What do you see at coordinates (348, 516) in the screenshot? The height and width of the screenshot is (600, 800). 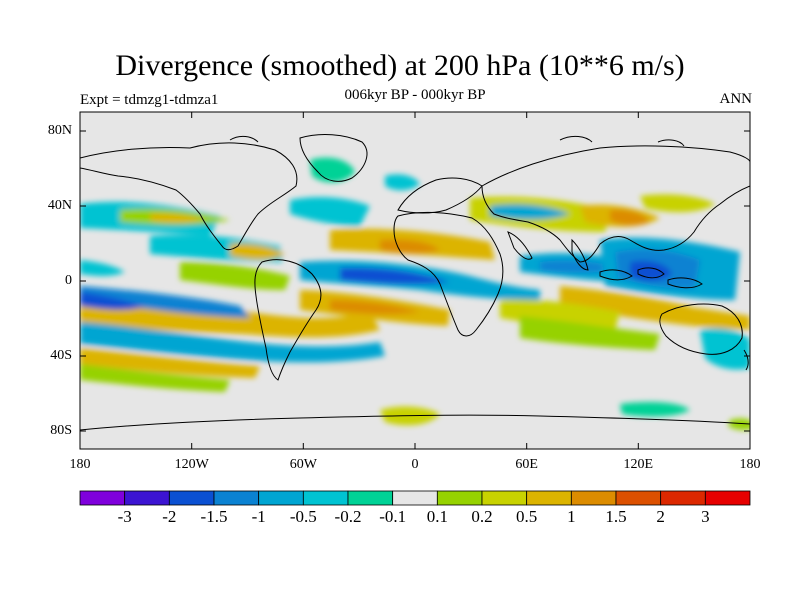 I see `colorbar-label: -0.2` at bounding box center [348, 516].